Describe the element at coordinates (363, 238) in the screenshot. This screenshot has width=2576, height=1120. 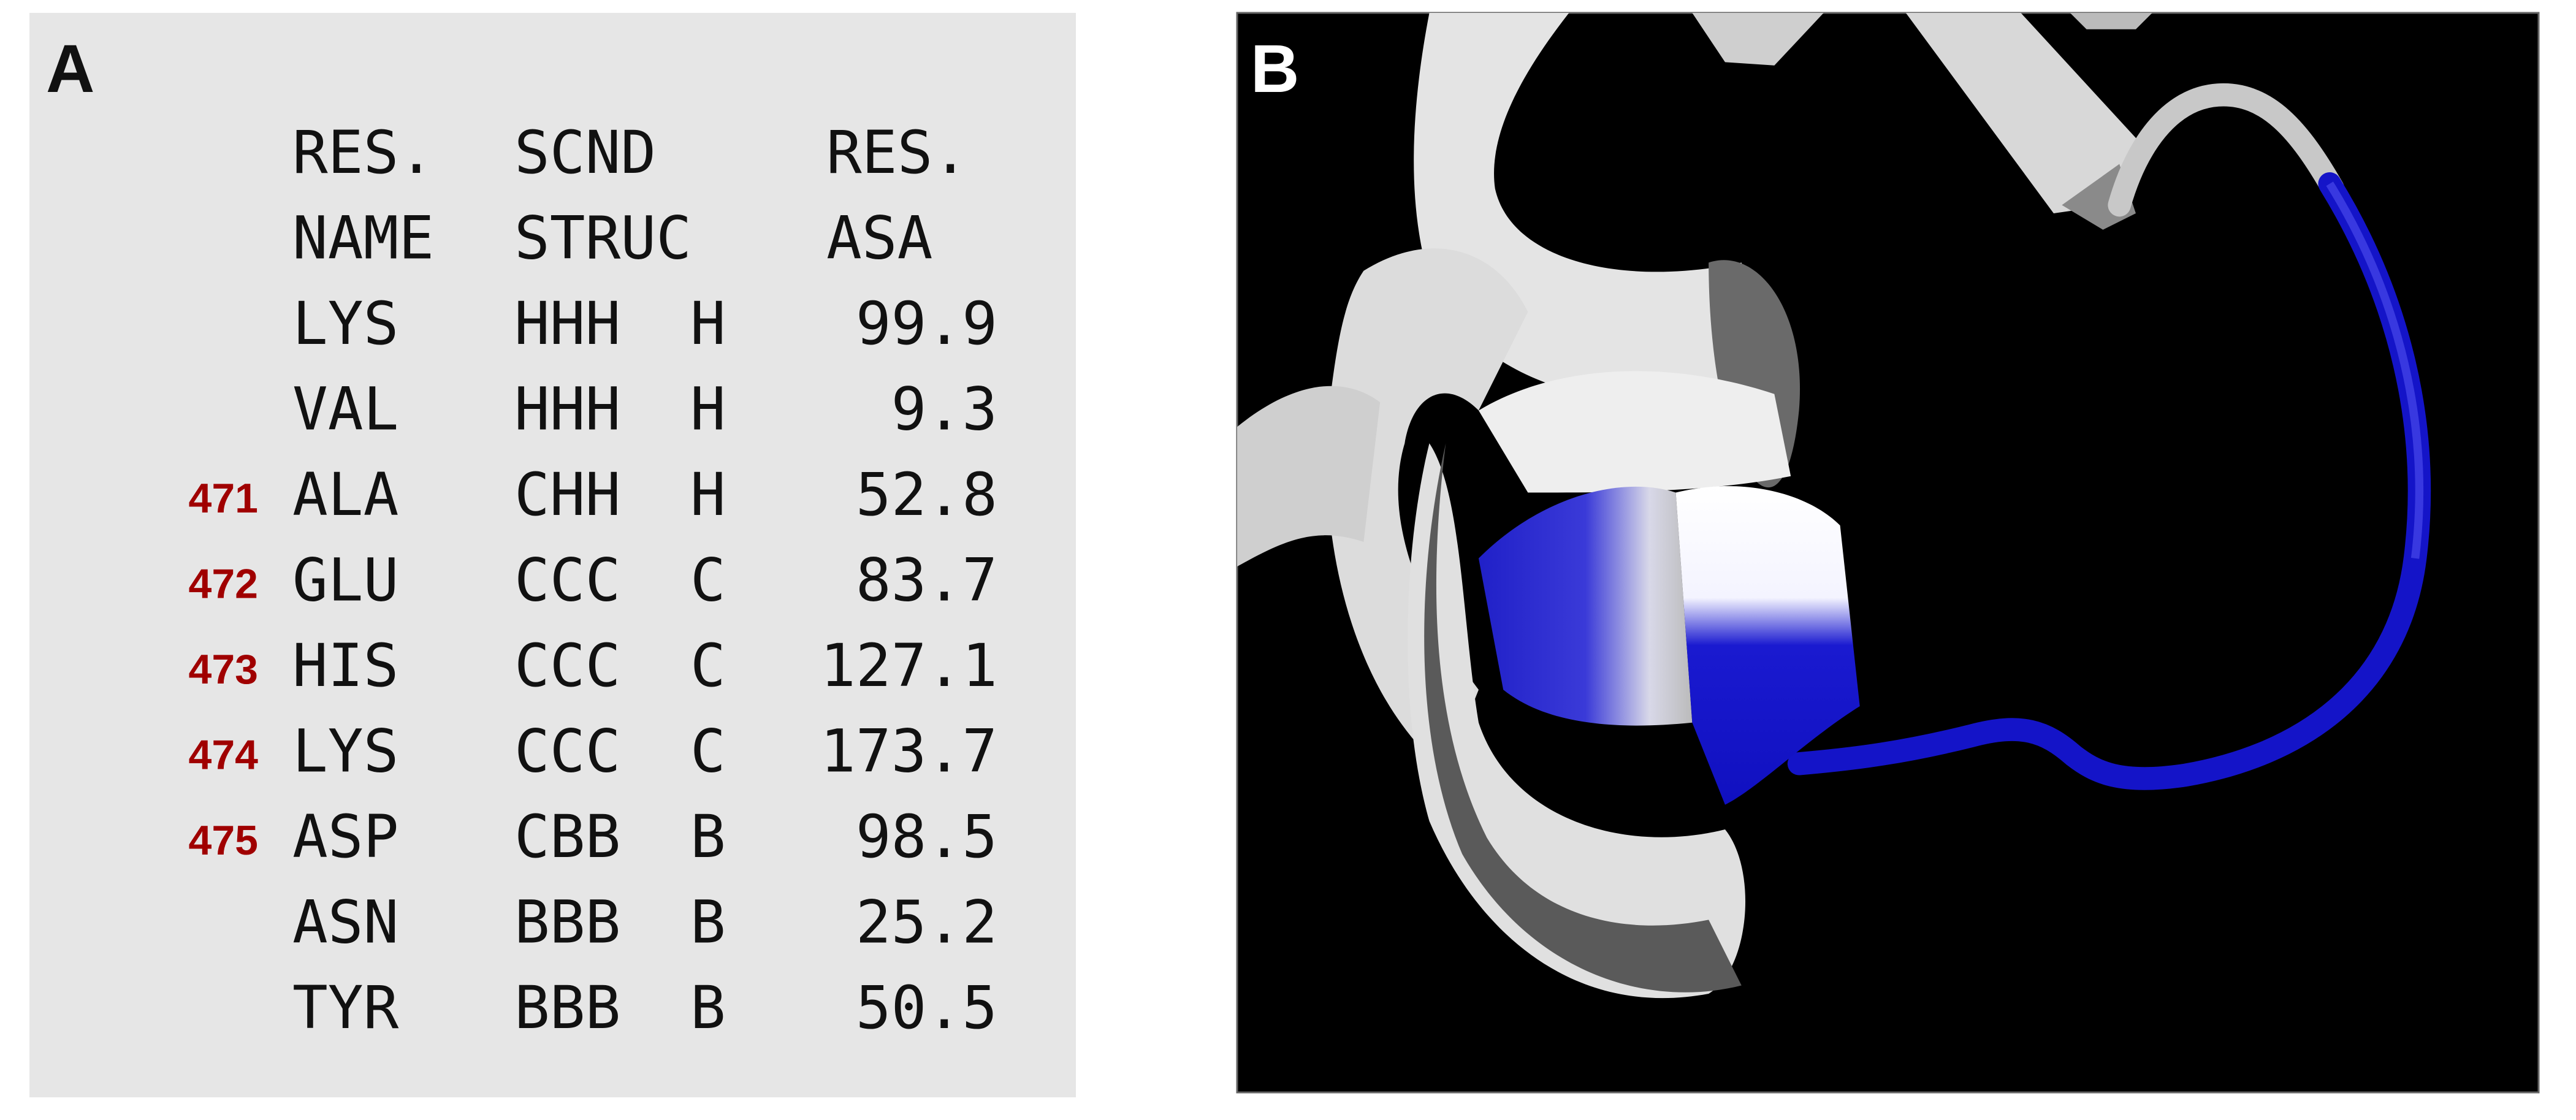
I see `table-header: NAME` at that location.